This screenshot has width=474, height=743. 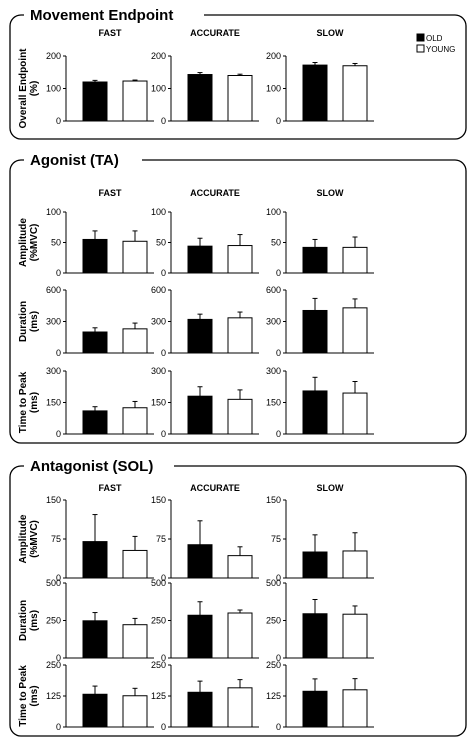 I want to click on y-axis-label-line: Overall Endpoint, so click(x=23, y=88).